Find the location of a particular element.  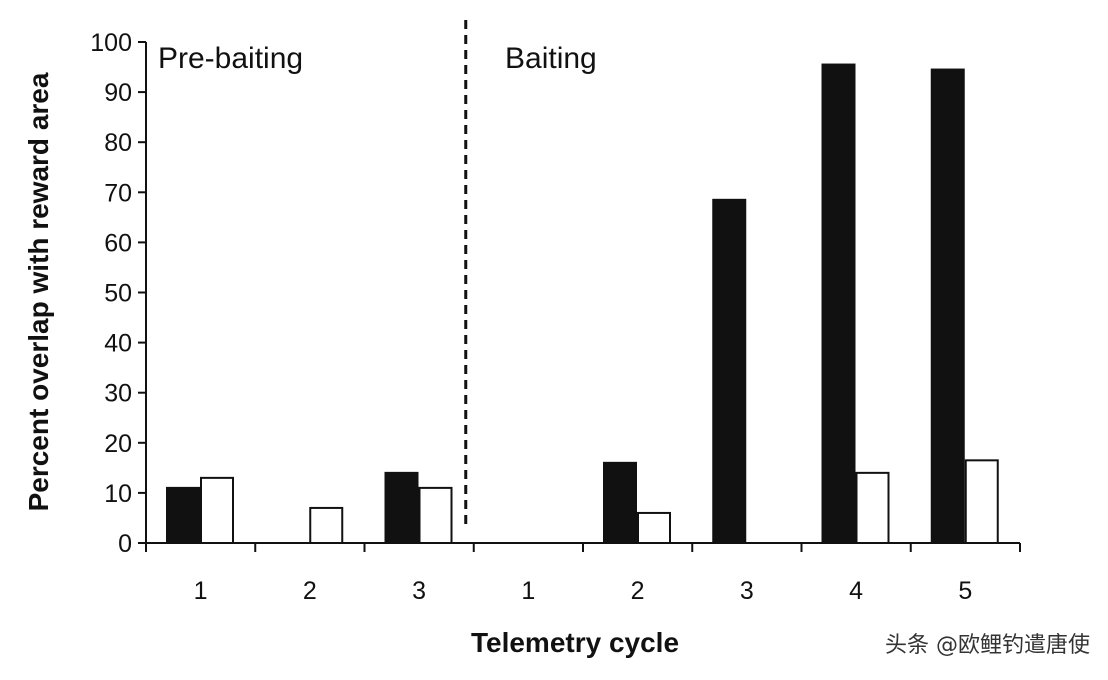

y-tick-label: 30 is located at coordinates (118, 394).